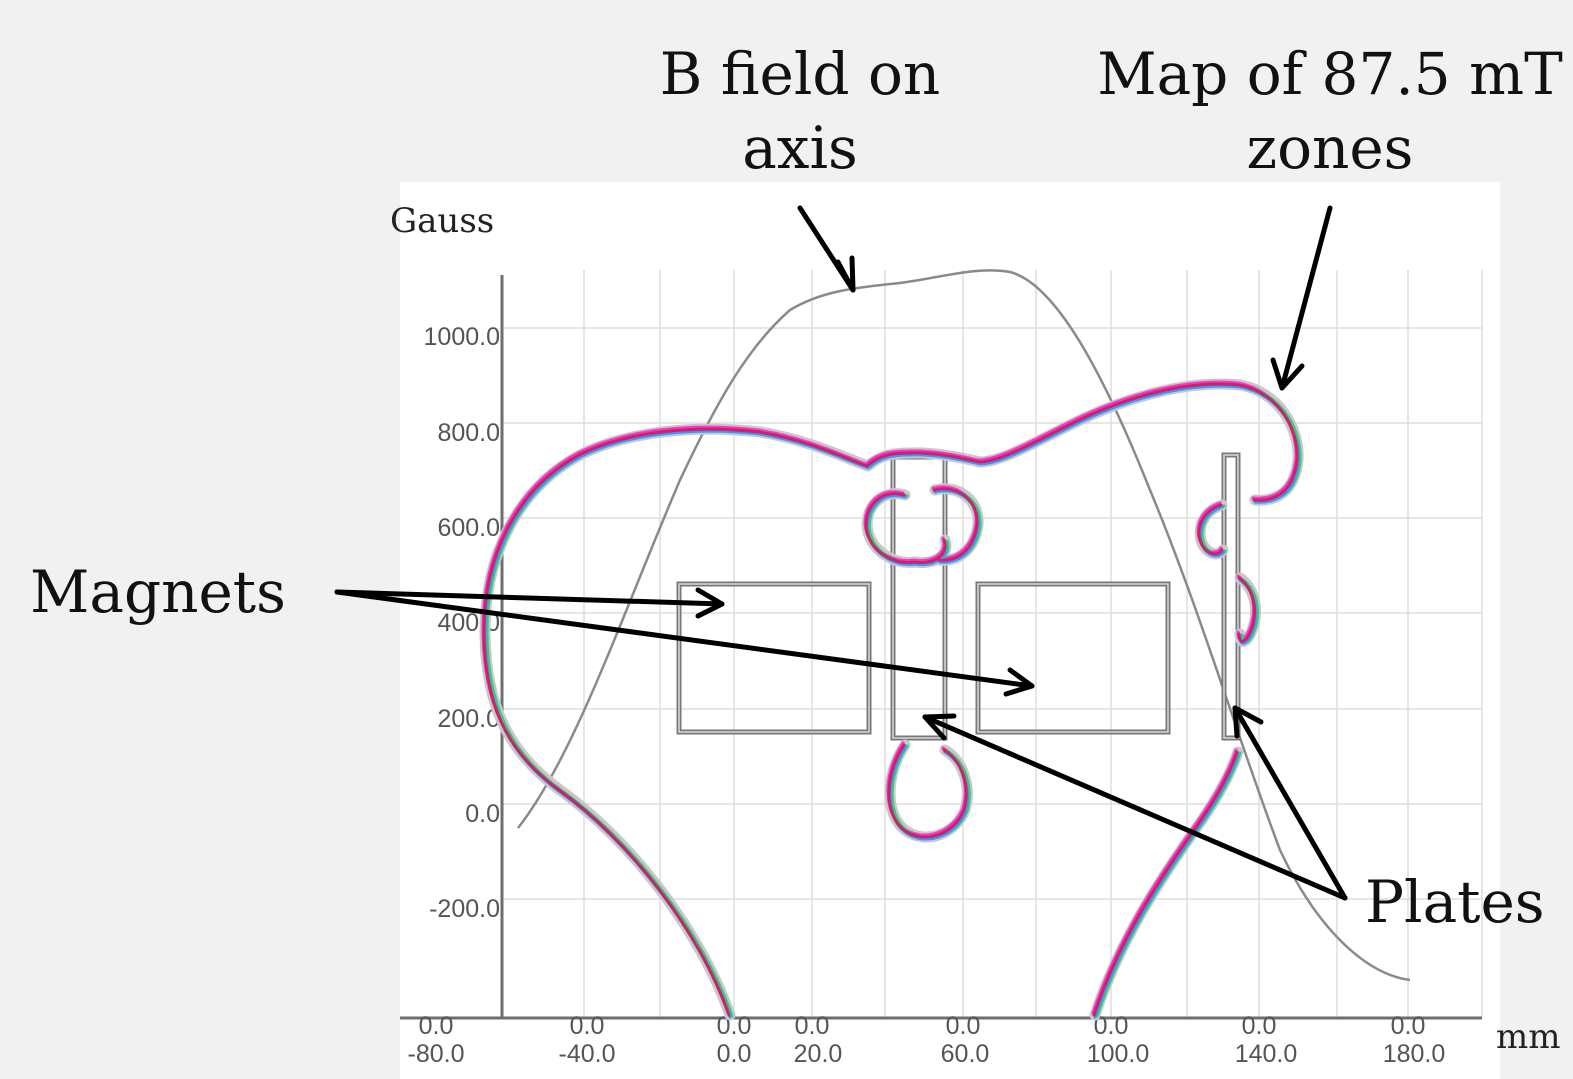 Image resolution: width=1573 pixels, height=1079 pixels. What do you see at coordinates (1231, 596) in the screenshot?
I see `plate-thin-inner` at bounding box center [1231, 596].